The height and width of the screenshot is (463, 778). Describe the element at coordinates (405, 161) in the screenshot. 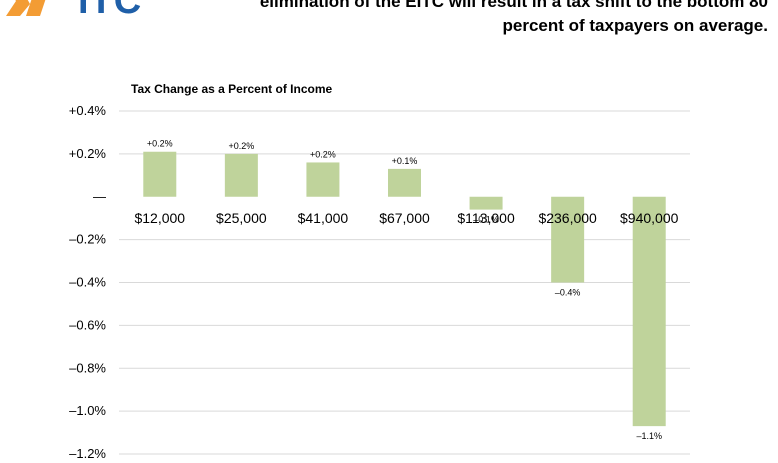

I see `data-label: +0.1%` at that location.